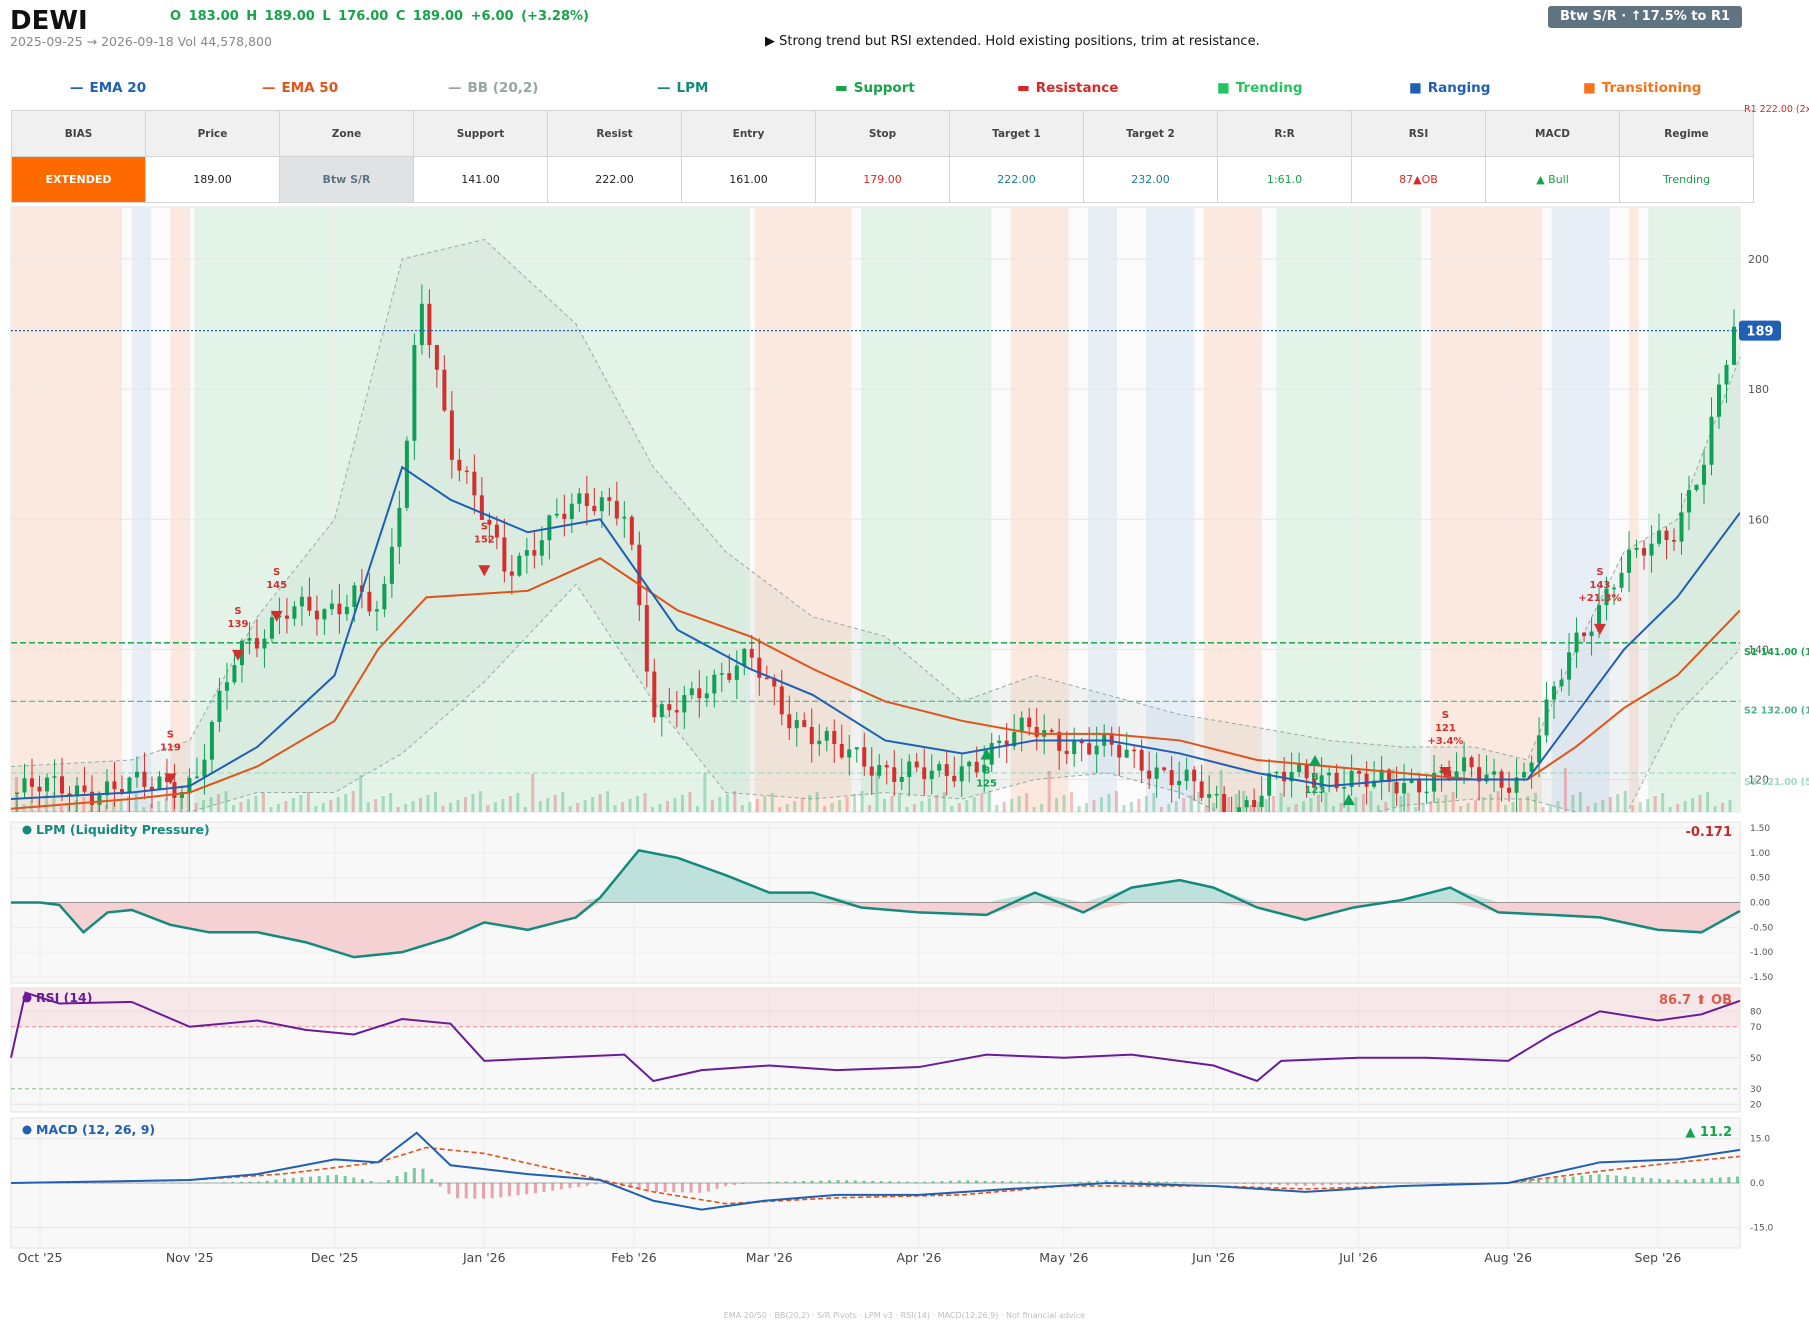  Describe the element at coordinates (1758, 519) in the screenshot. I see `price-tick-label: 160` at that location.